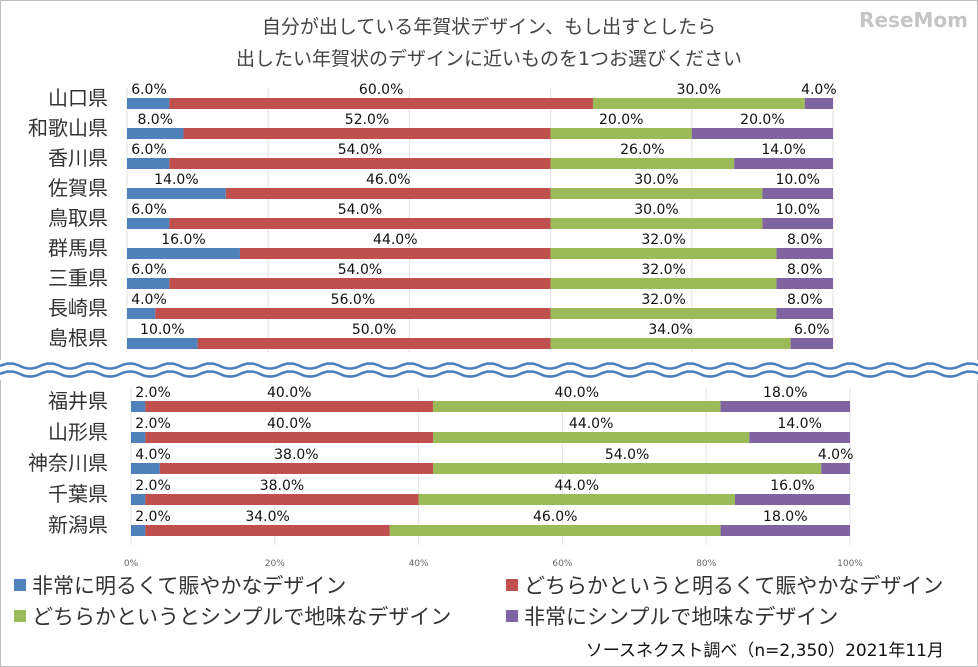 This screenshot has width=978, height=667. I want to click on watermark-logo: ReseMom, so click(913, 20).